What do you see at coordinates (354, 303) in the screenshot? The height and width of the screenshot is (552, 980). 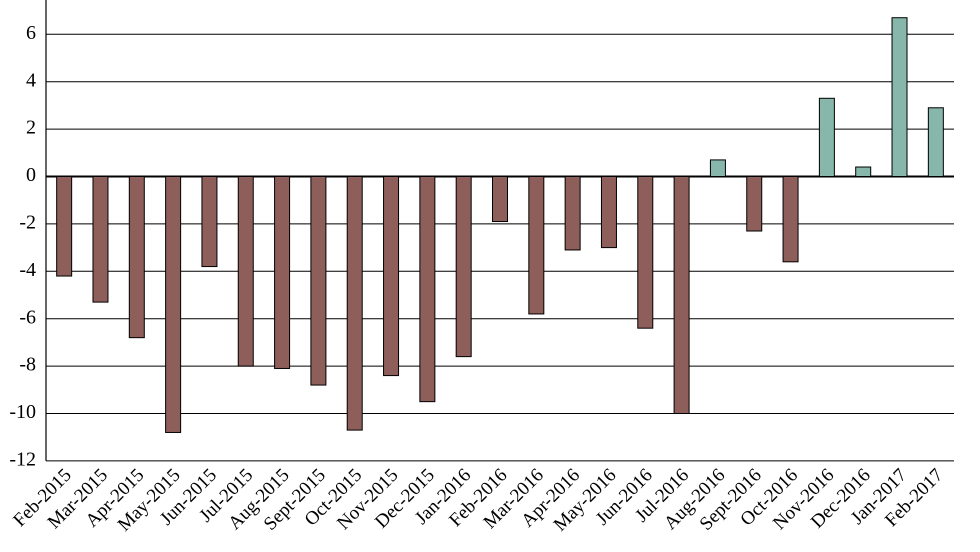 I see `bar-oct-2015` at bounding box center [354, 303].